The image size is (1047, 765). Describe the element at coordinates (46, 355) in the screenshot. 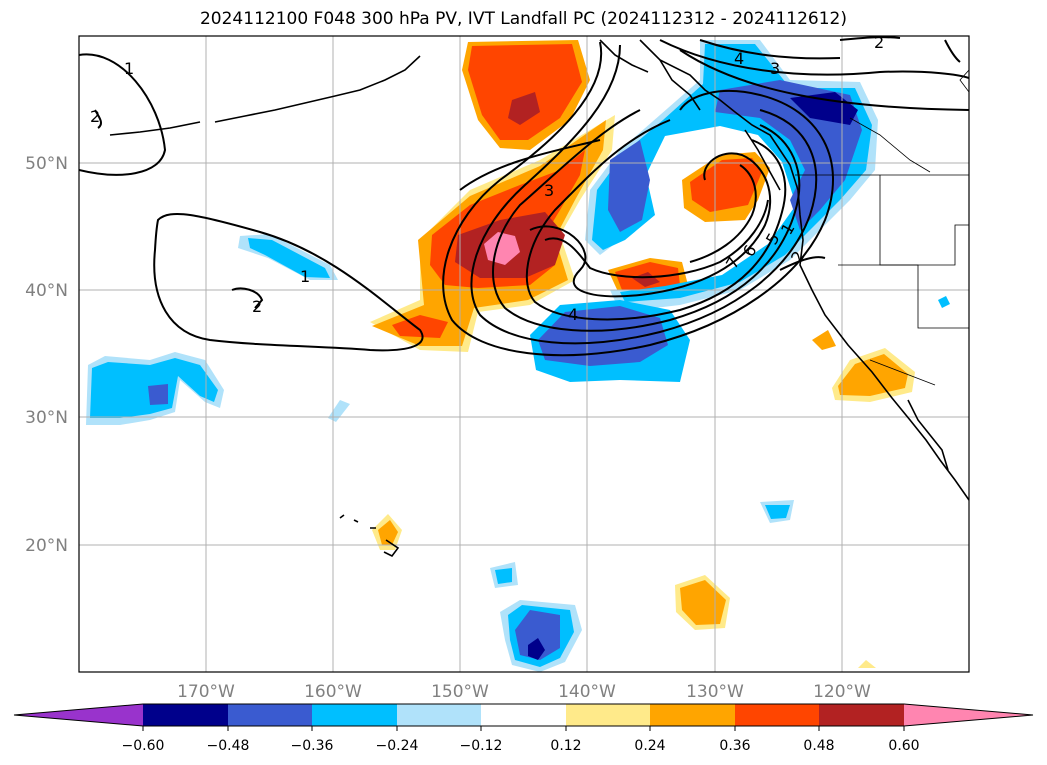

I see `lat-tick-labels: 50°N 40°N 30°N 20°N` at that location.